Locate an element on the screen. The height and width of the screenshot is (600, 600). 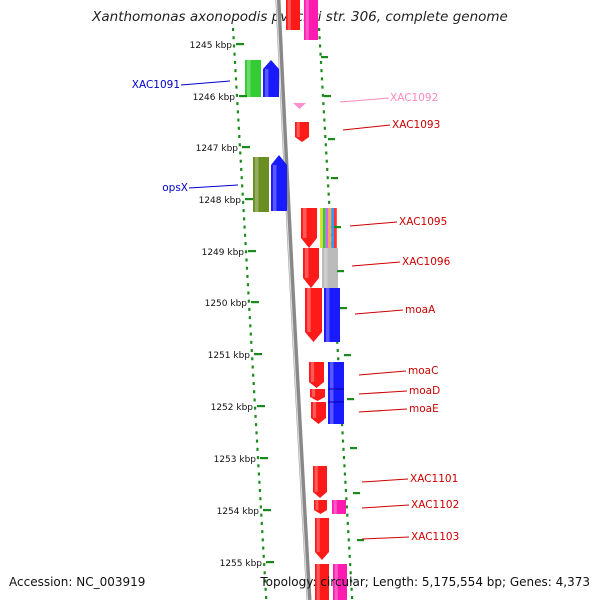
kbp-tick-label: 1255 kbp is located at coordinates (241, 564).